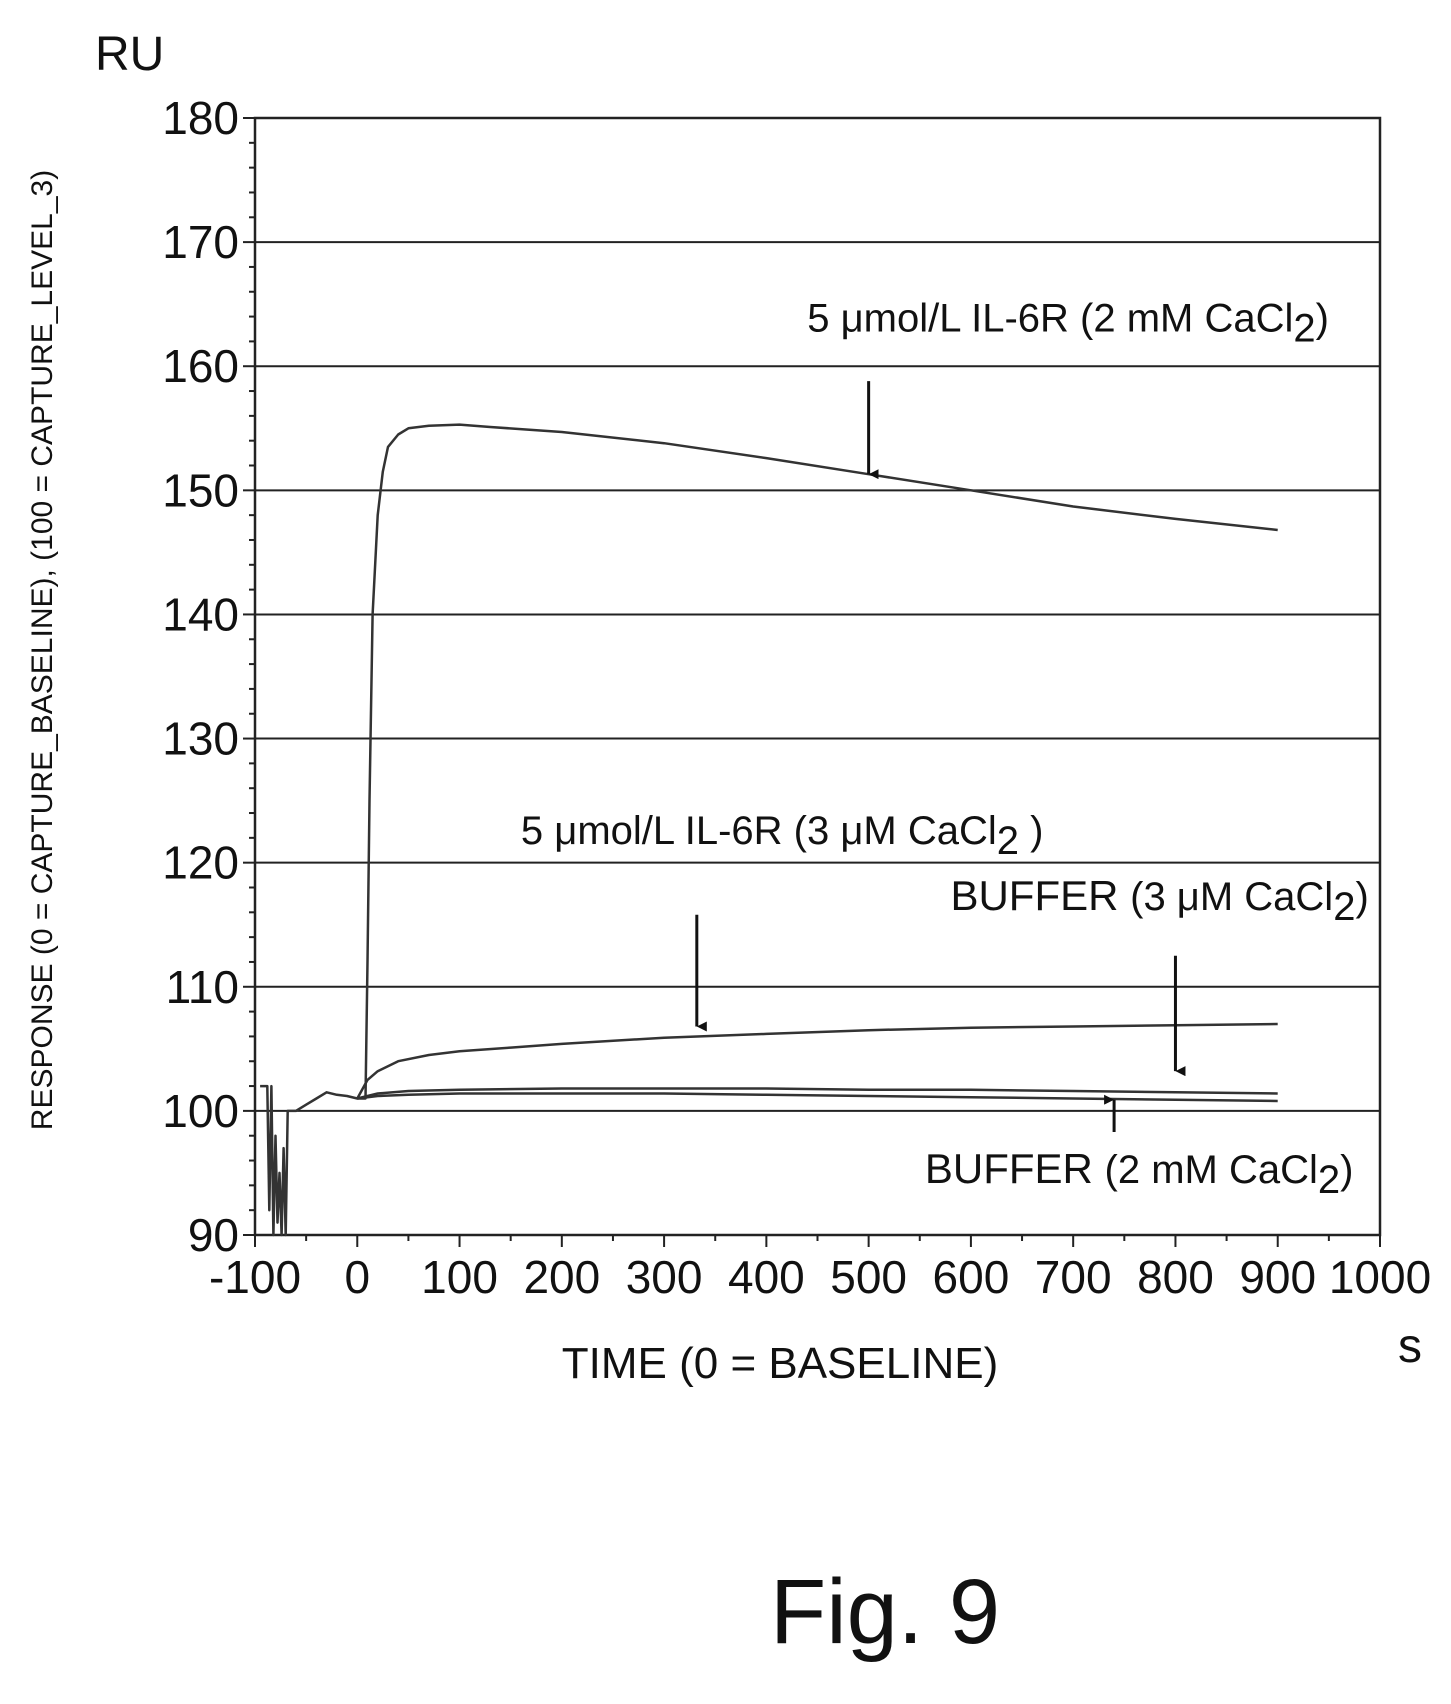 Image resolution: width=1451 pixels, height=1704 pixels. Describe the element at coordinates (1139, 1173) in the screenshot. I see `annotation-label: BUFFER (2 mM CaCl2)` at that location.